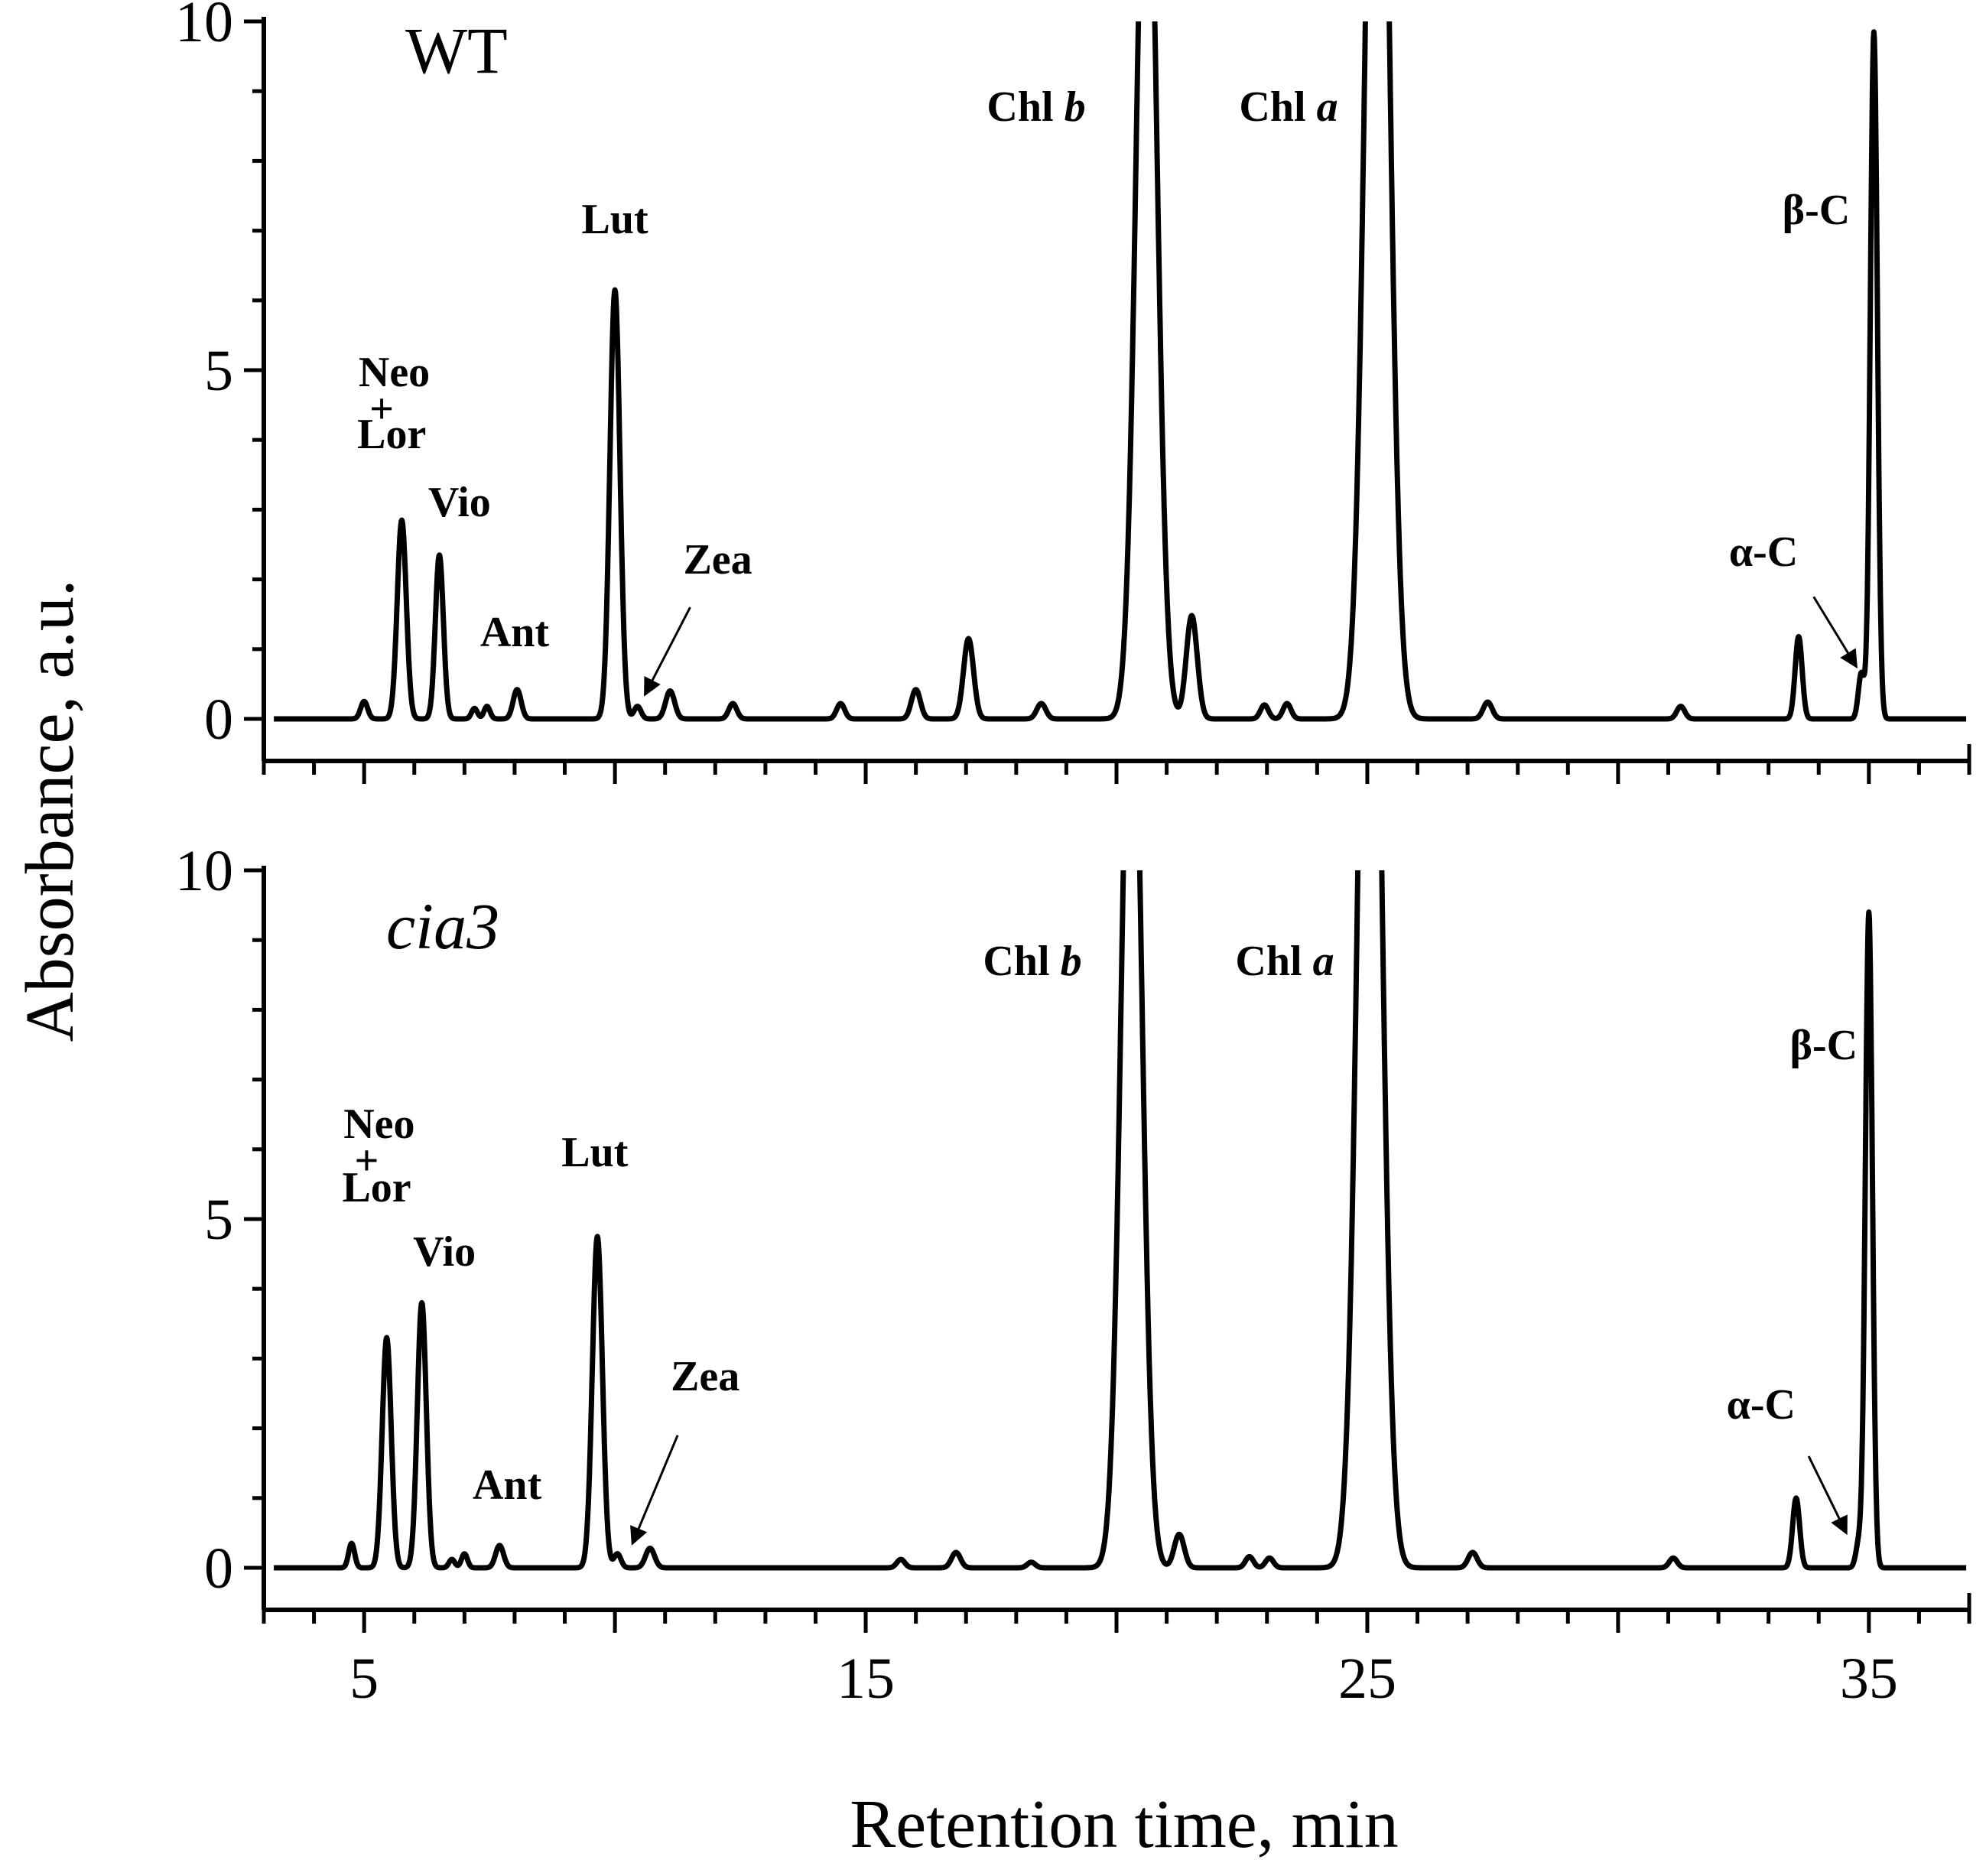 Image resolution: width=1986 pixels, height=1876 pixels. Describe the element at coordinates (1367, 1679) in the screenshot. I see `x-tick-label: 25` at that location.